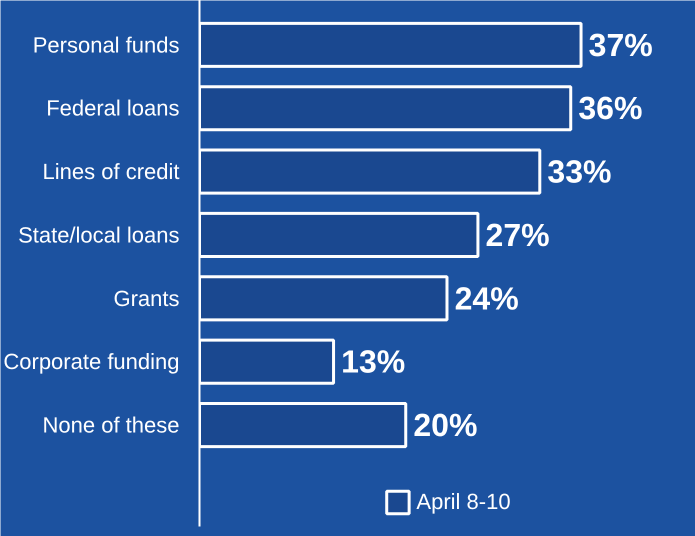 This screenshot has height=536, width=695. I want to click on y-tick-label: Personal funds, so click(106, 45).